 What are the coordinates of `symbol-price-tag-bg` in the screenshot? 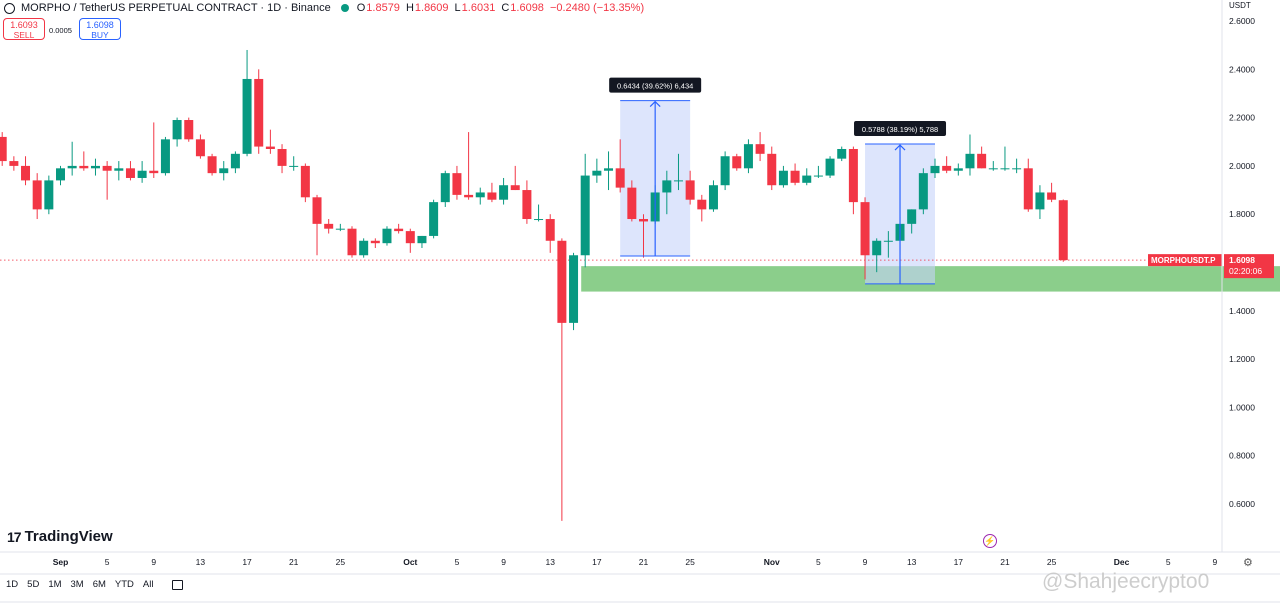 It's located at (1185, 260).